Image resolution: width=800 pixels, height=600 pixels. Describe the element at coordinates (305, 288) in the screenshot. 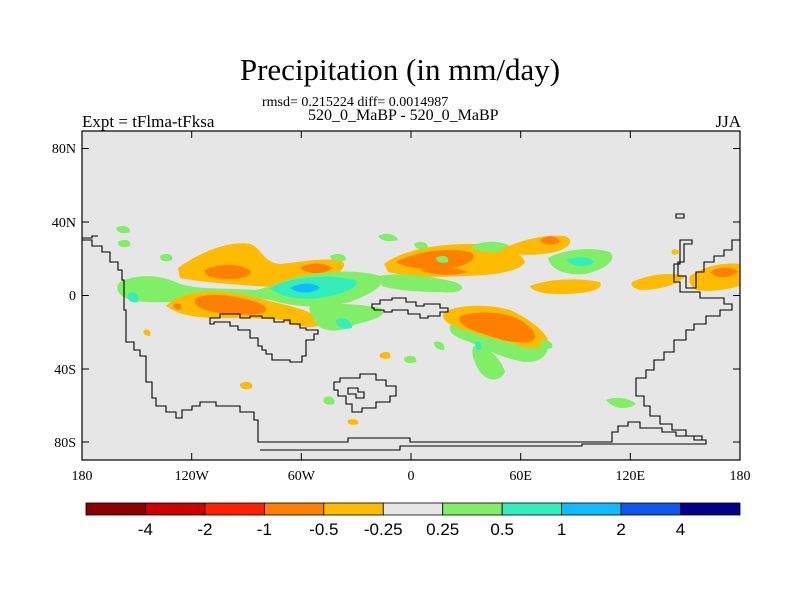

I see `contour-blue` at that location.